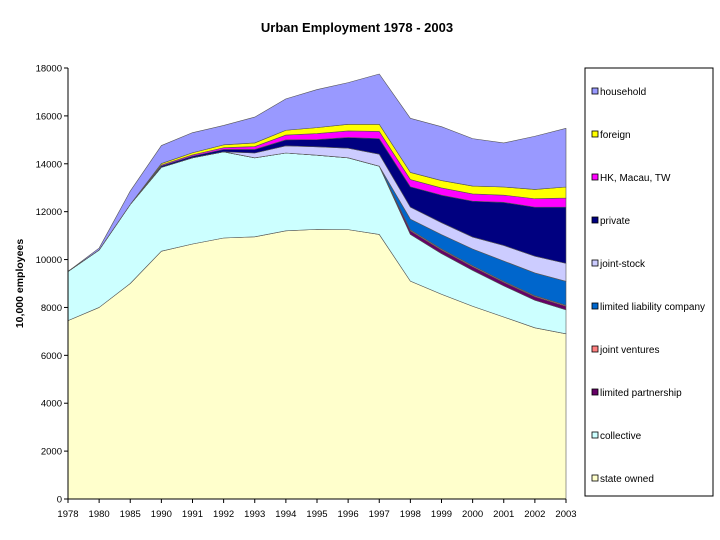 The height and width of the screenshot is (540, 720). I want to click on y-tick-label: 8000, so click(51, 308).